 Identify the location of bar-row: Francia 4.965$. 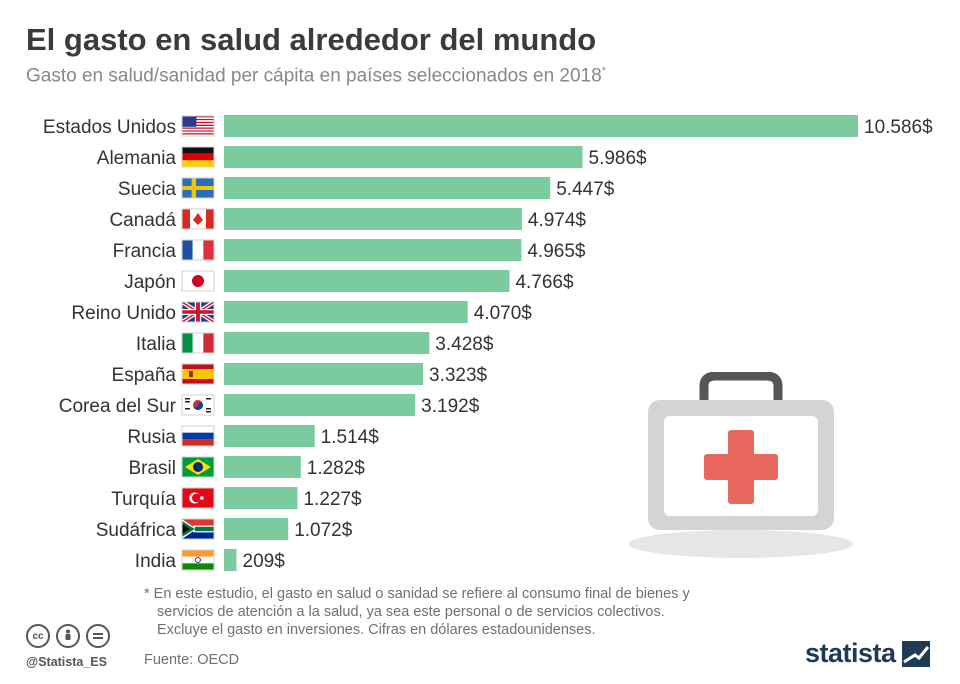
(349, 250).